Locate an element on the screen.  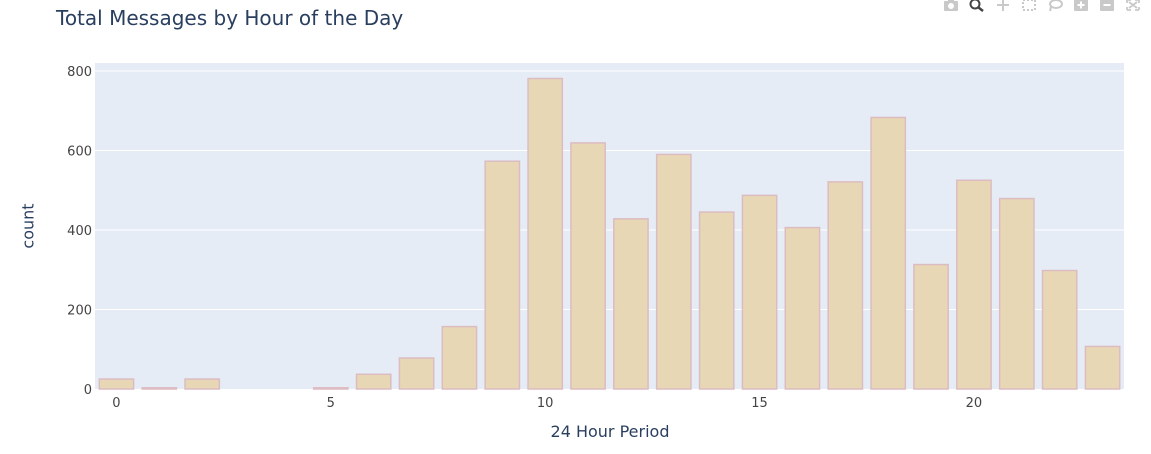
zoom-in-icon is located at coordinates (1081, 9).